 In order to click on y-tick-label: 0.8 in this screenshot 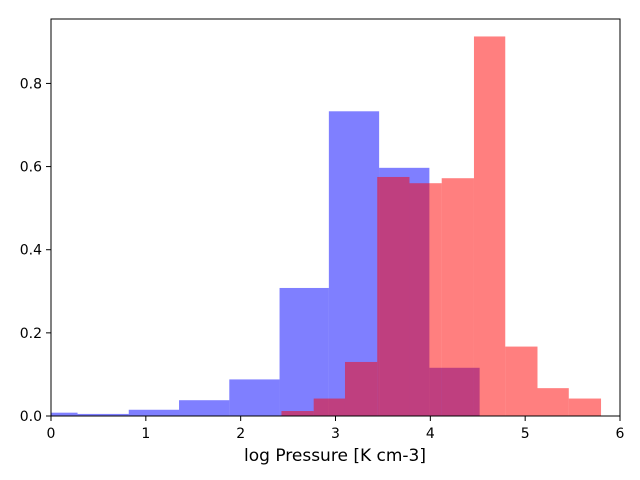, I will do `click(31, 84)`.